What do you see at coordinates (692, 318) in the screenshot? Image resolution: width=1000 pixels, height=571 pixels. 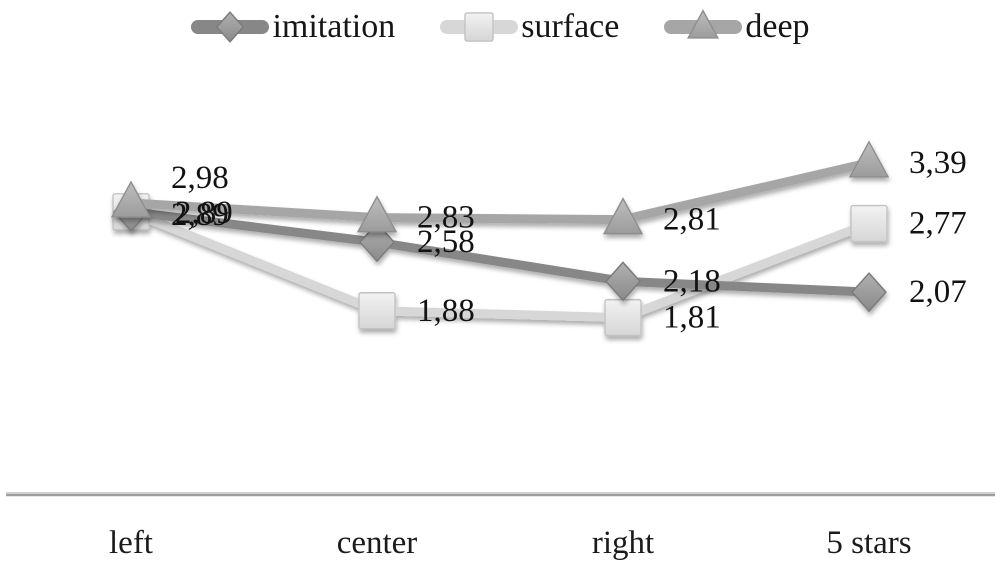 I see `data-label-surface-right: 1,81` at bounding box center [692, 318].